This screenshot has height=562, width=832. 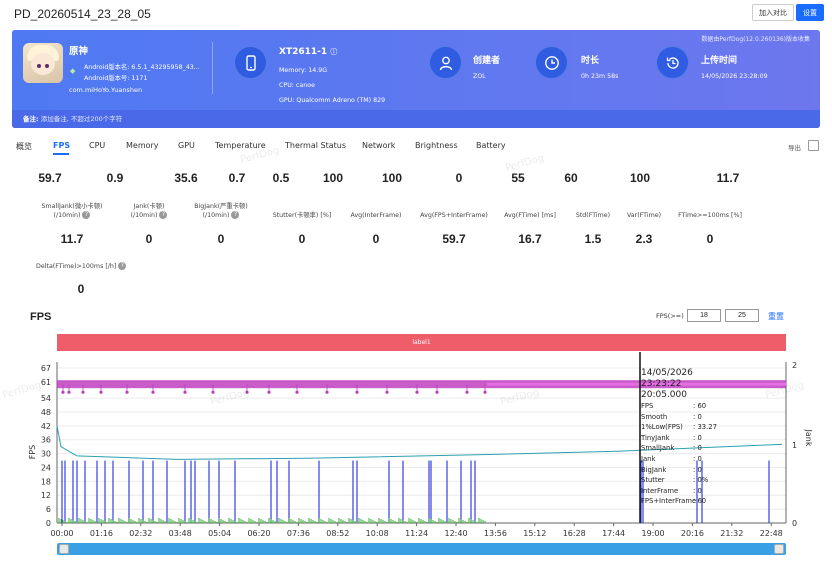 I want to click on stat-label-line: Avg(FPS+InterFrame), so click(x=454, y=215).